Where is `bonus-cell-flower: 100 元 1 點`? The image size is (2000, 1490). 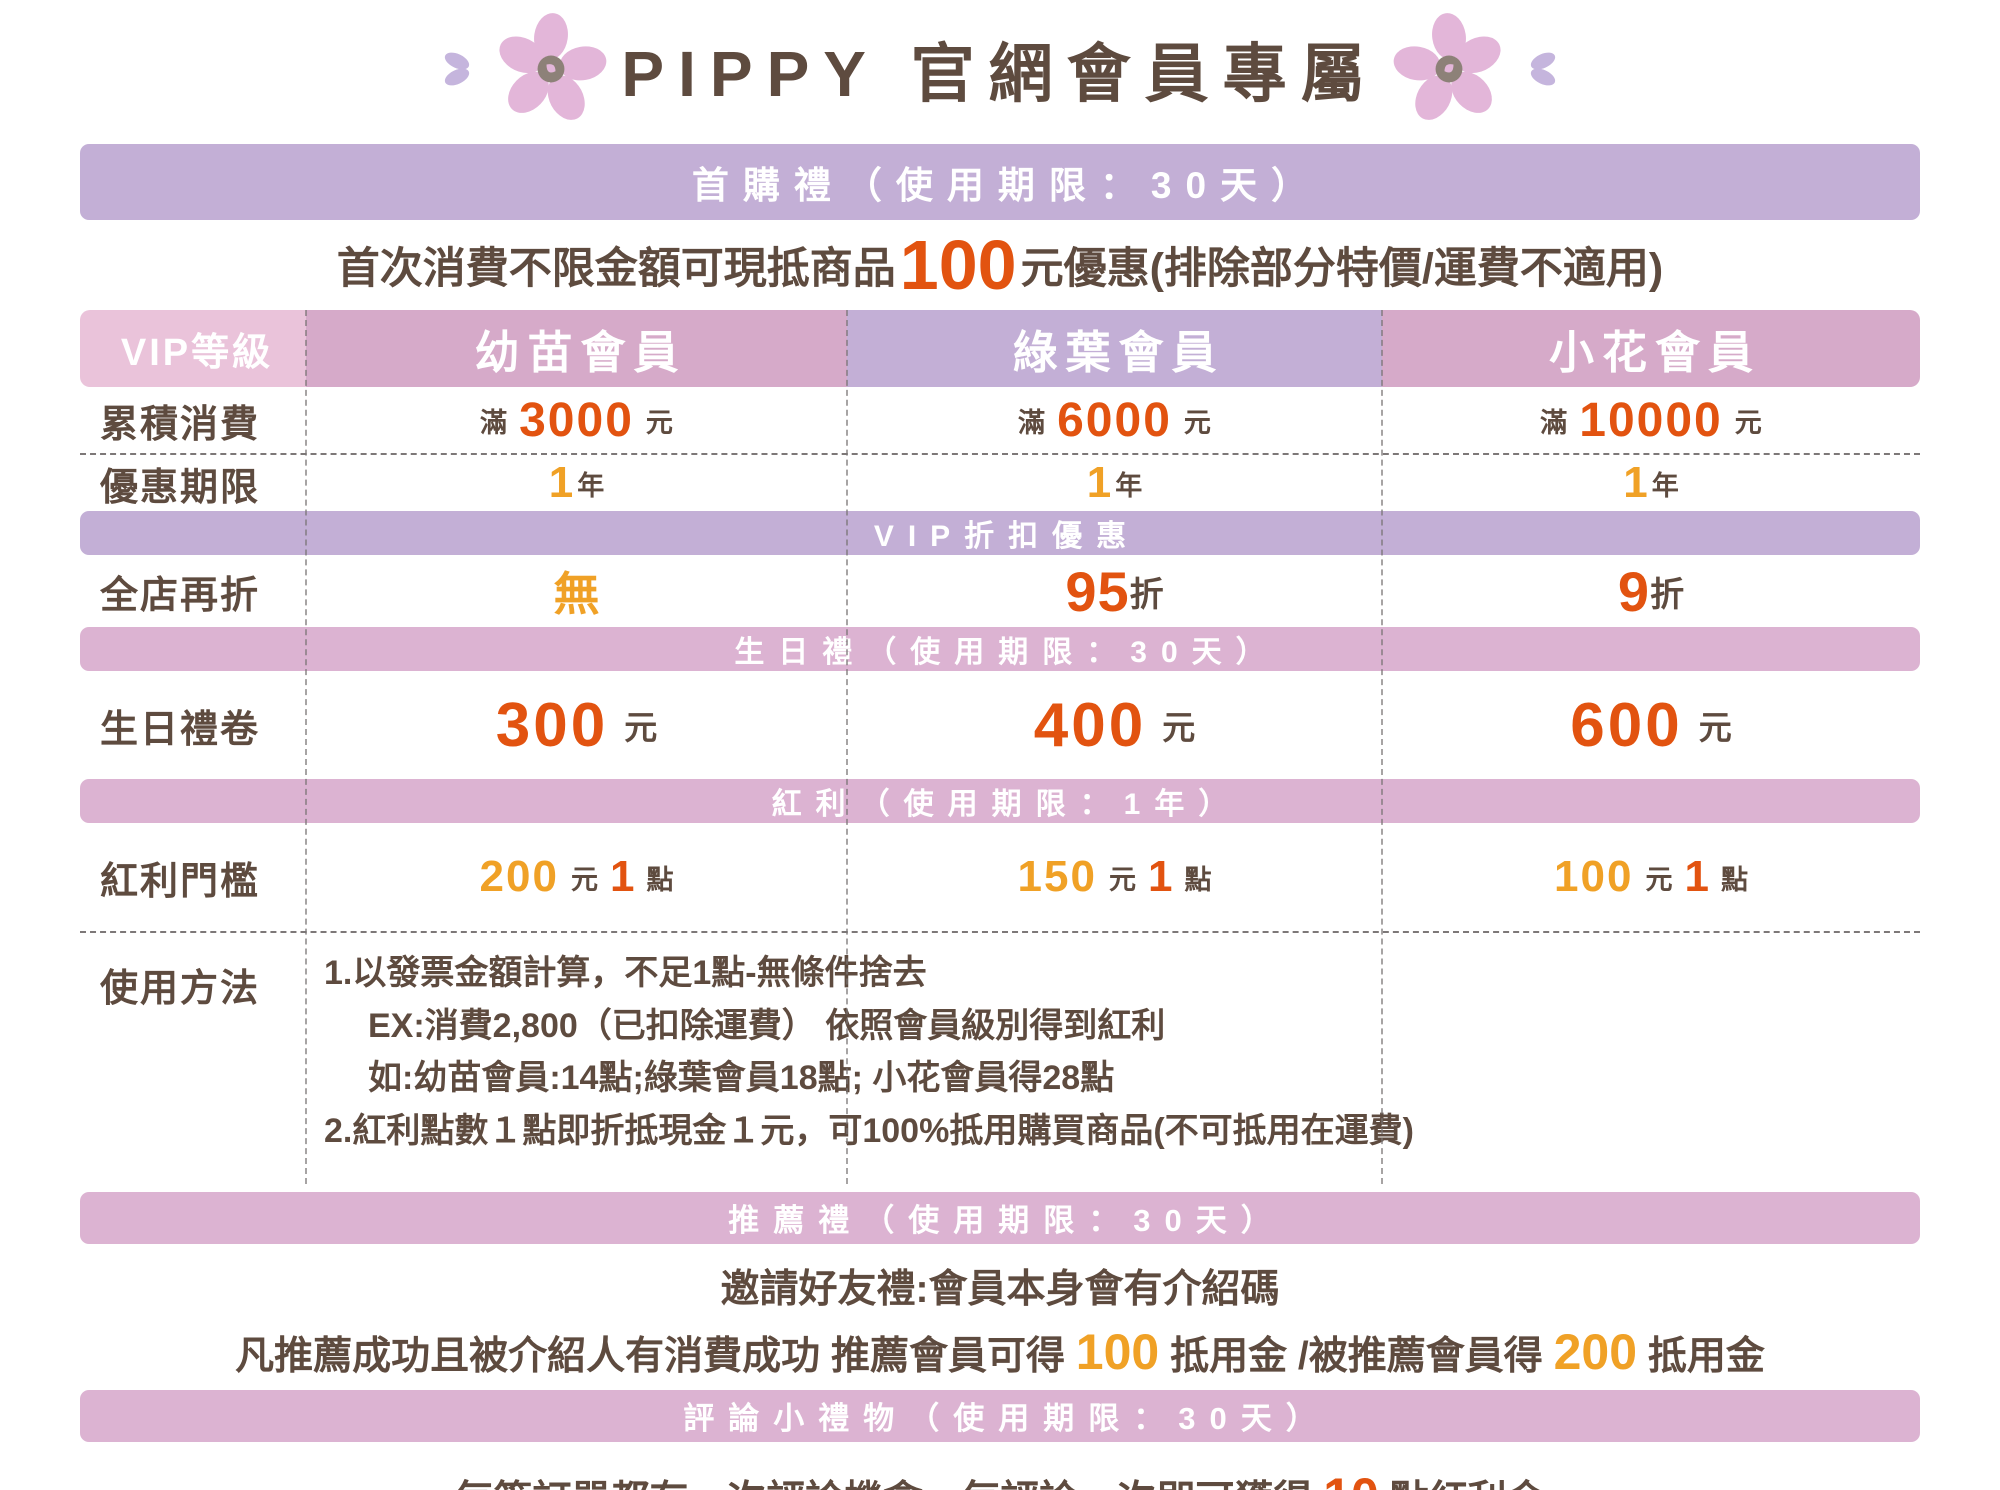
bonus-cell-flower: 100 元 1 點 is located at coordinates (1651, 877).